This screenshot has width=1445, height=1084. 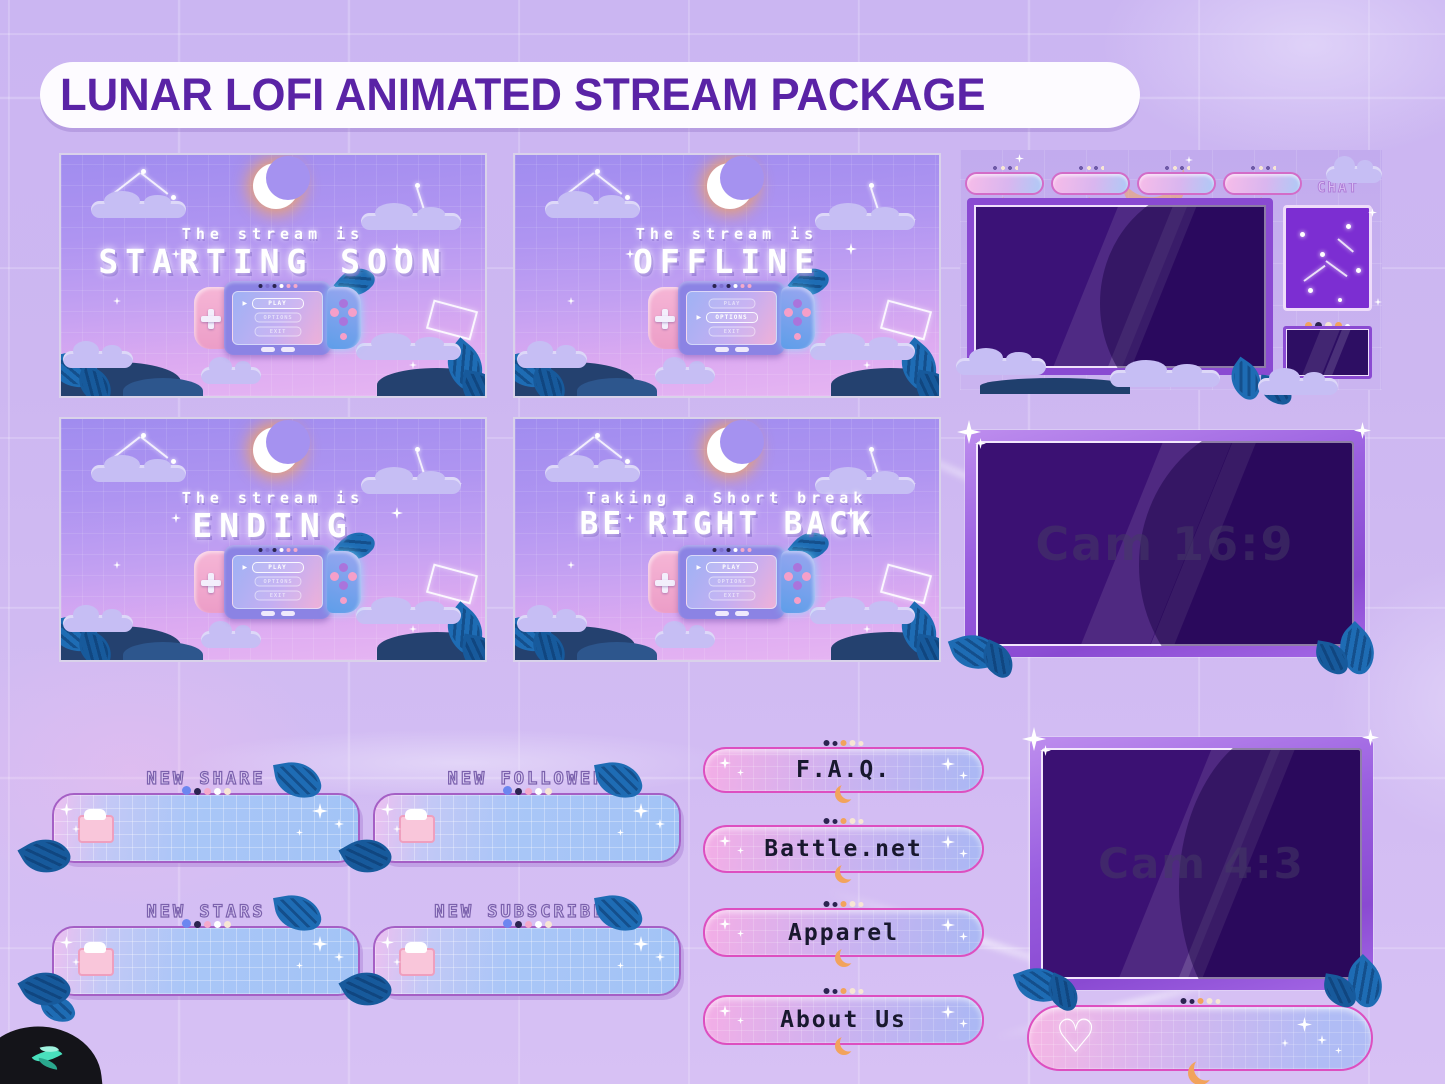 I want to click on overlay-main-screen, so click(x=1120, y=286).